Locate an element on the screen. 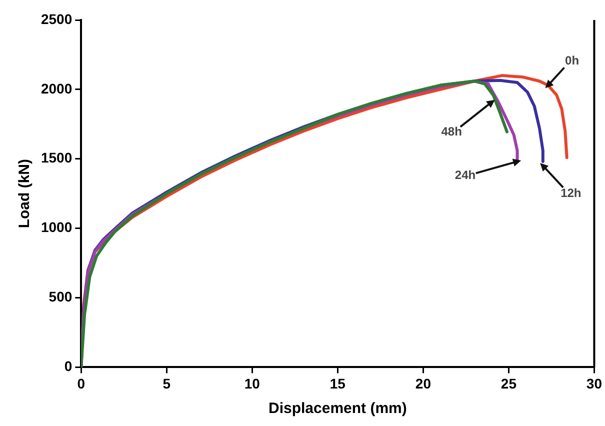 This screenshot has height=426, width=605. y-tick-label: 0 is located at coordinates (68, 366).